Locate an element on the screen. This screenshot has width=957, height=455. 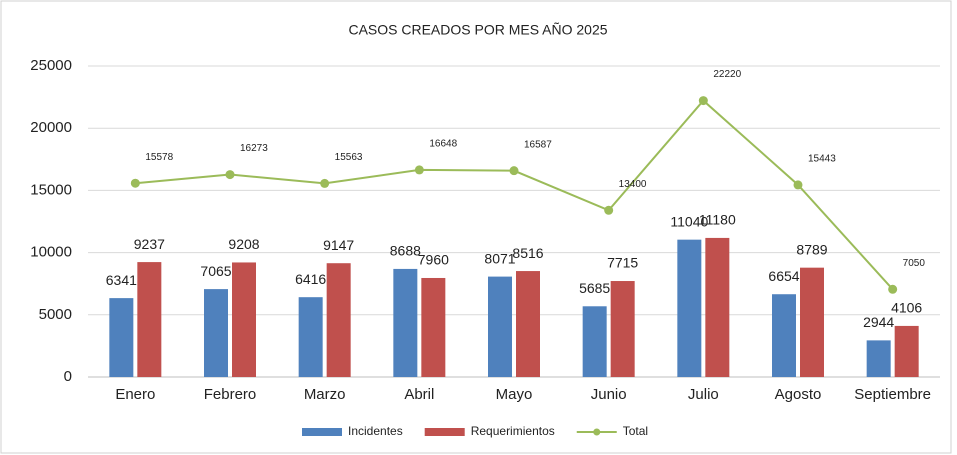
data-label: 8071 is located at coordinates (499, 258).